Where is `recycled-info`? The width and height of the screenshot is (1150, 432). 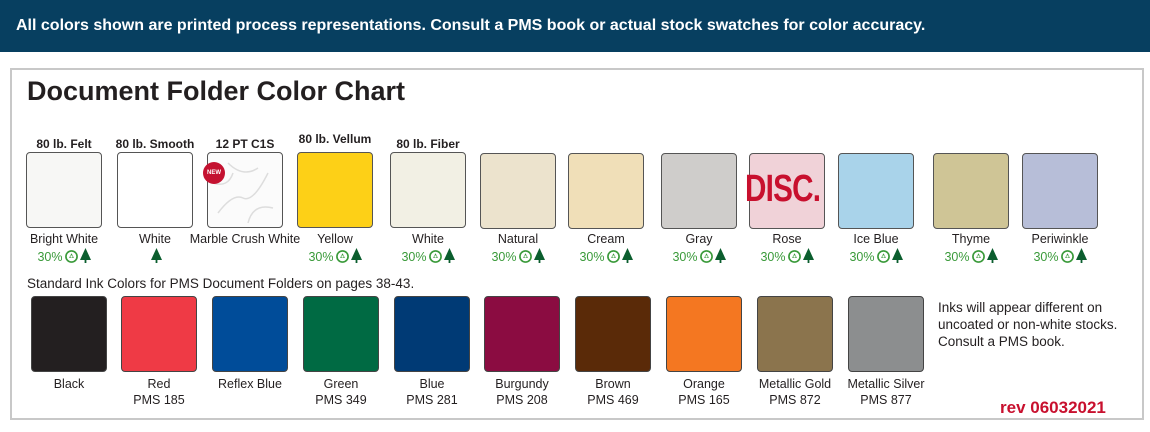 recycled-info is located at coordinates (155, 257).